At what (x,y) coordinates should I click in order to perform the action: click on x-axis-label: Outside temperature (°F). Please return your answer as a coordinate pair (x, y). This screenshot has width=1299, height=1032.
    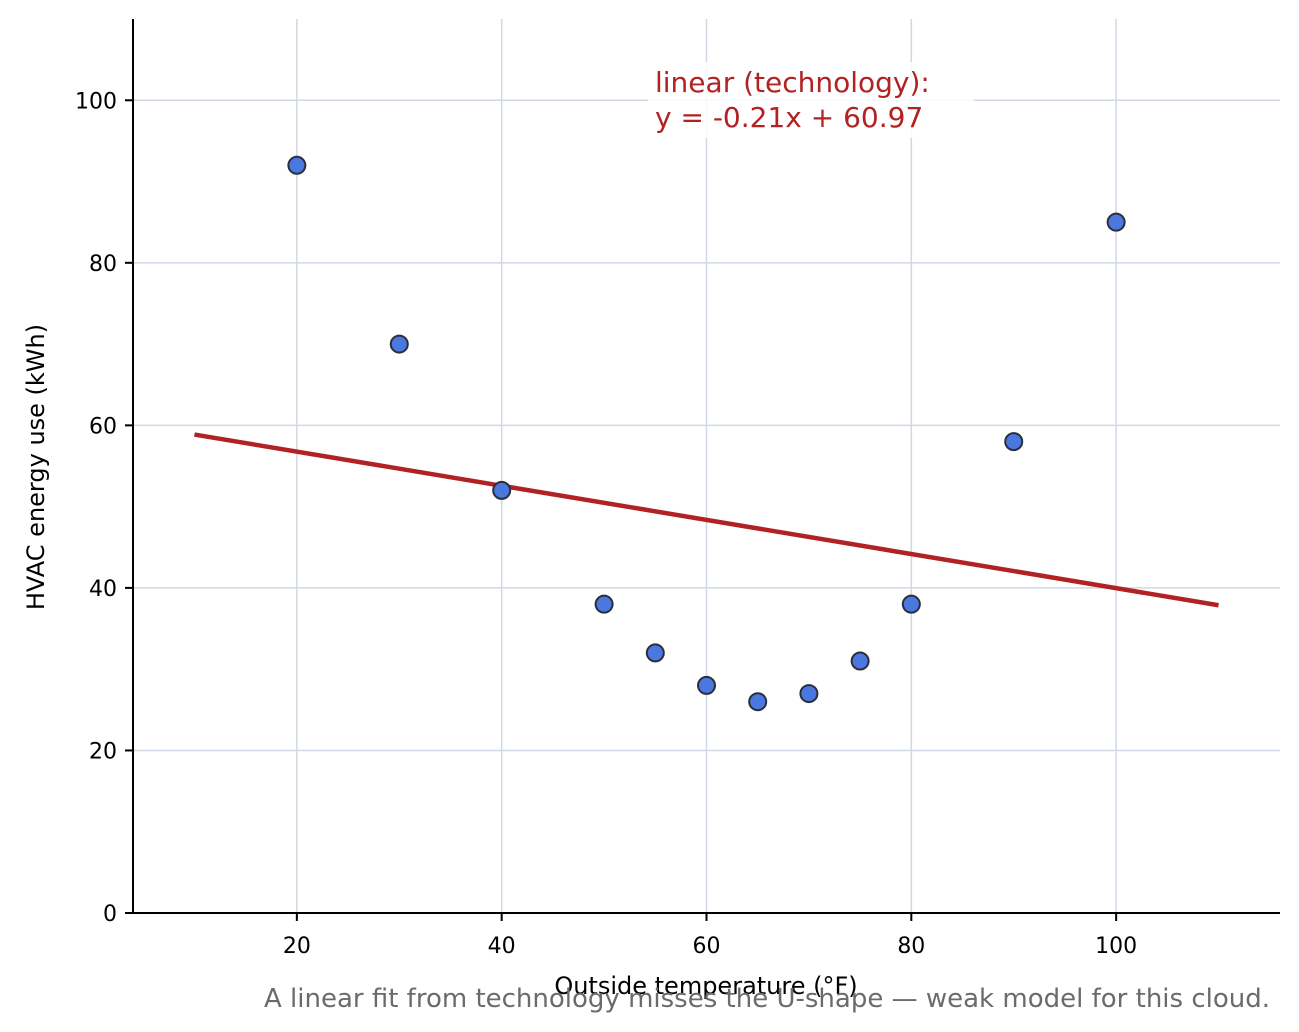
    Looking at the image, I should click on (705, 986).